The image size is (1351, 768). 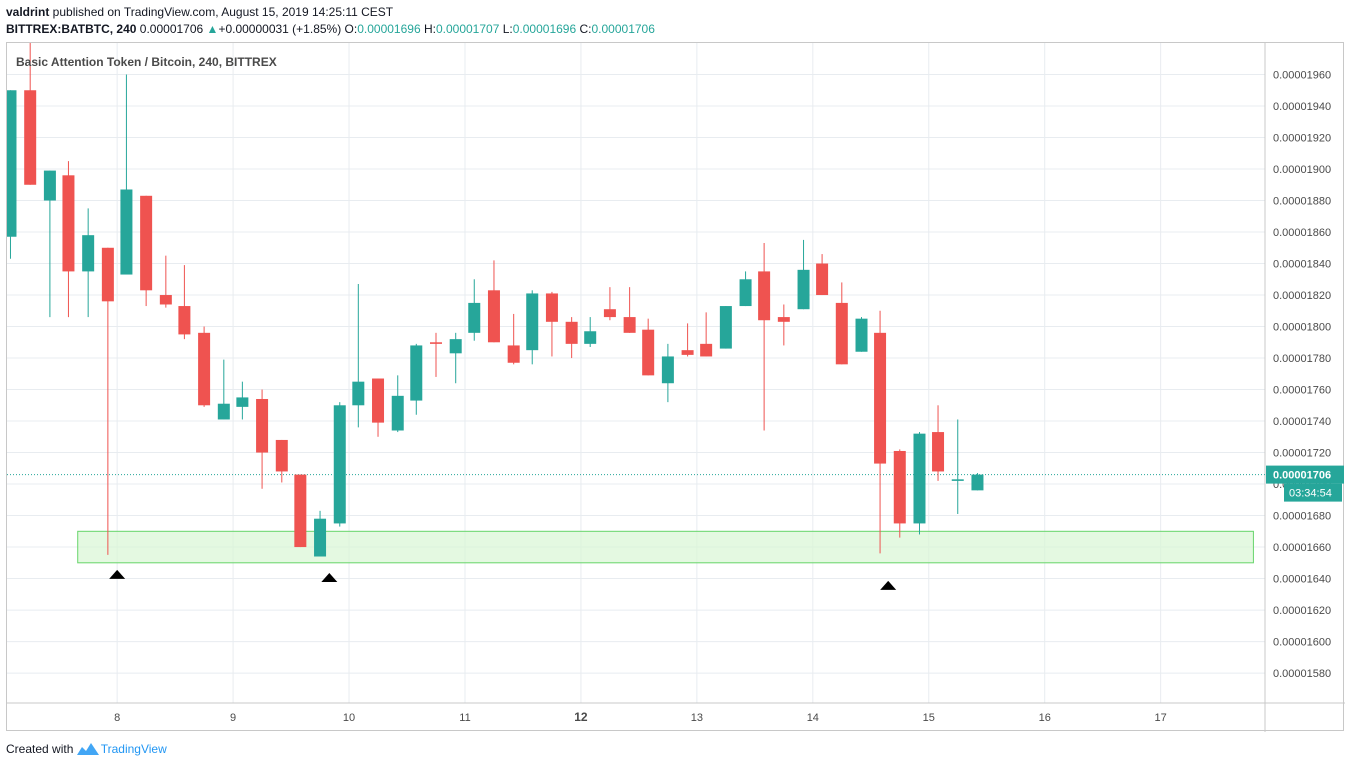 What do you see at coordinates (544, 29) in the screenshot?
I see `low-value: 0.00001696` at bounding box center [544, 29].